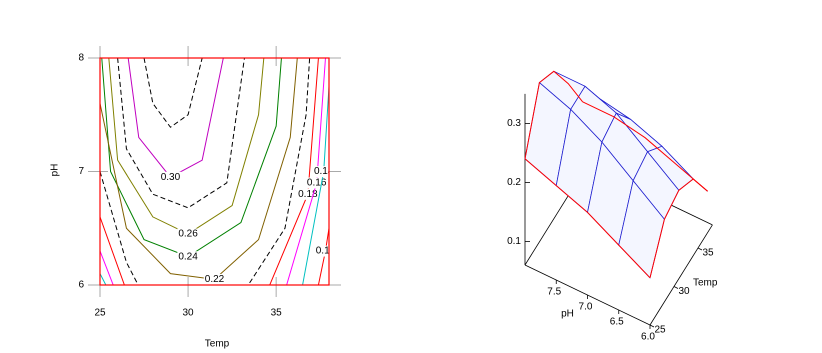 This screenshot has height=353, width=822. Describe the element at coordinates (100, 313) in the screenshot. I see `x-tick-label: 25` at that location.